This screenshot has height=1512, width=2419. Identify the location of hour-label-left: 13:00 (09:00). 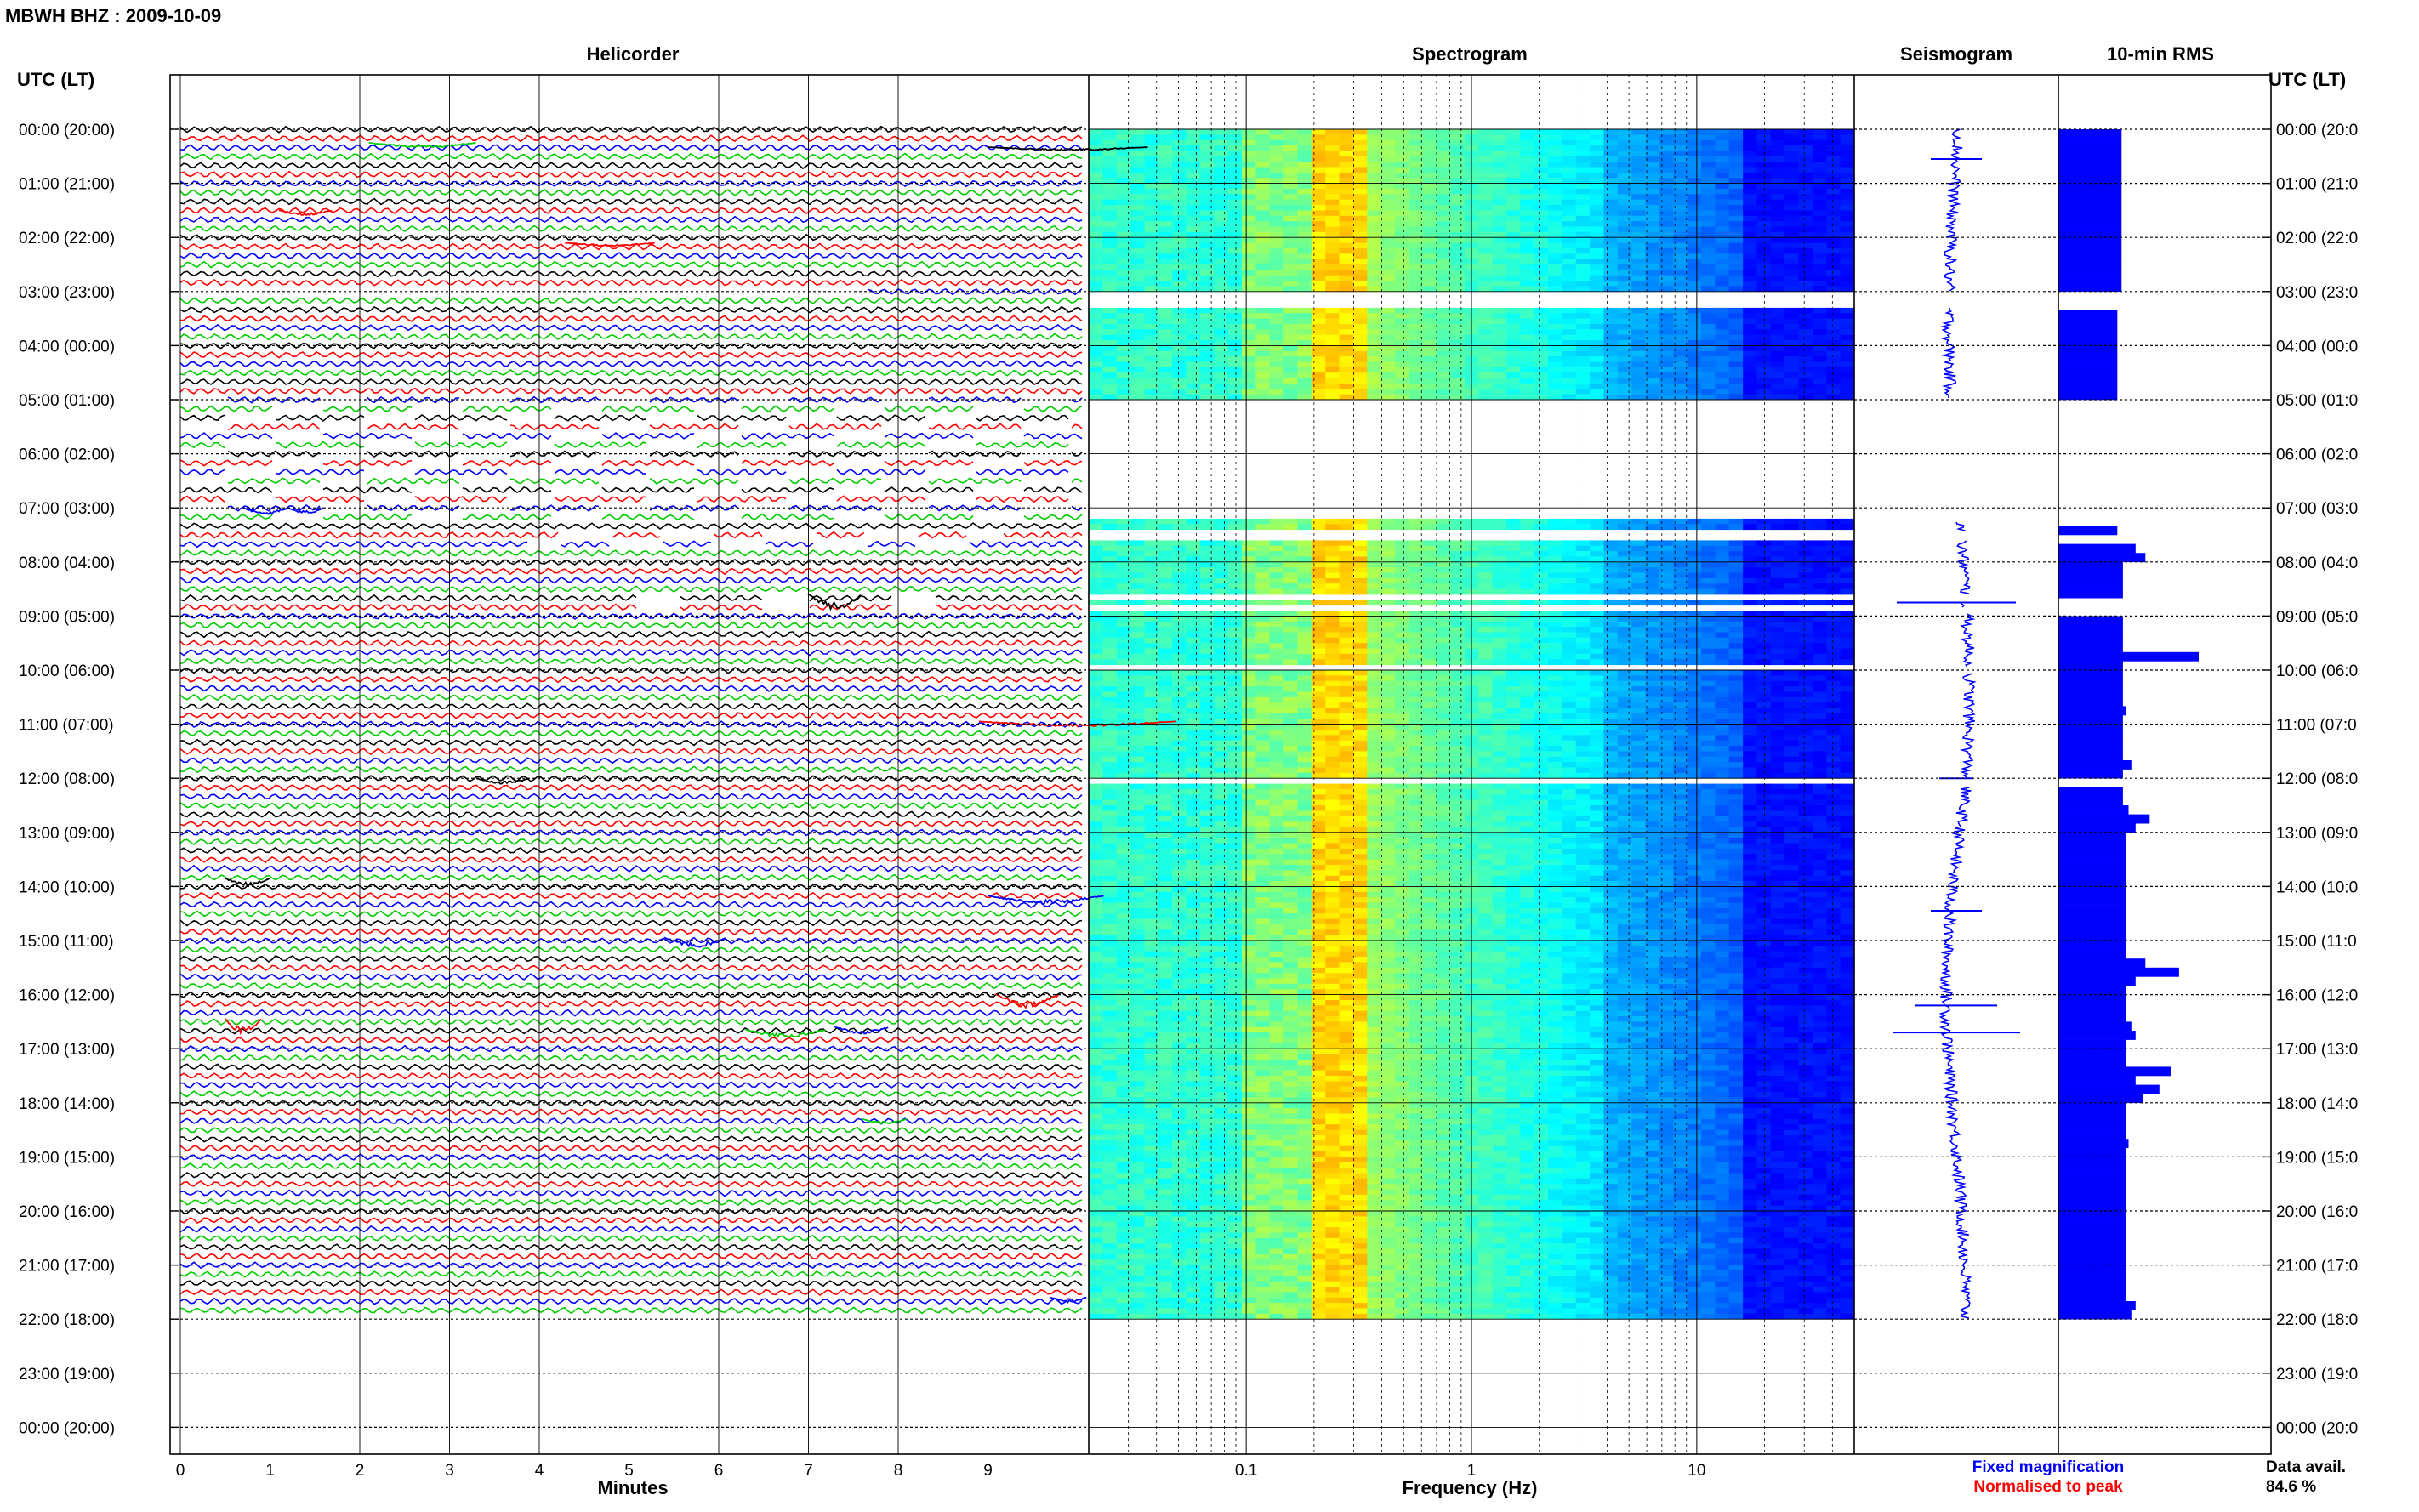
(67, 834).